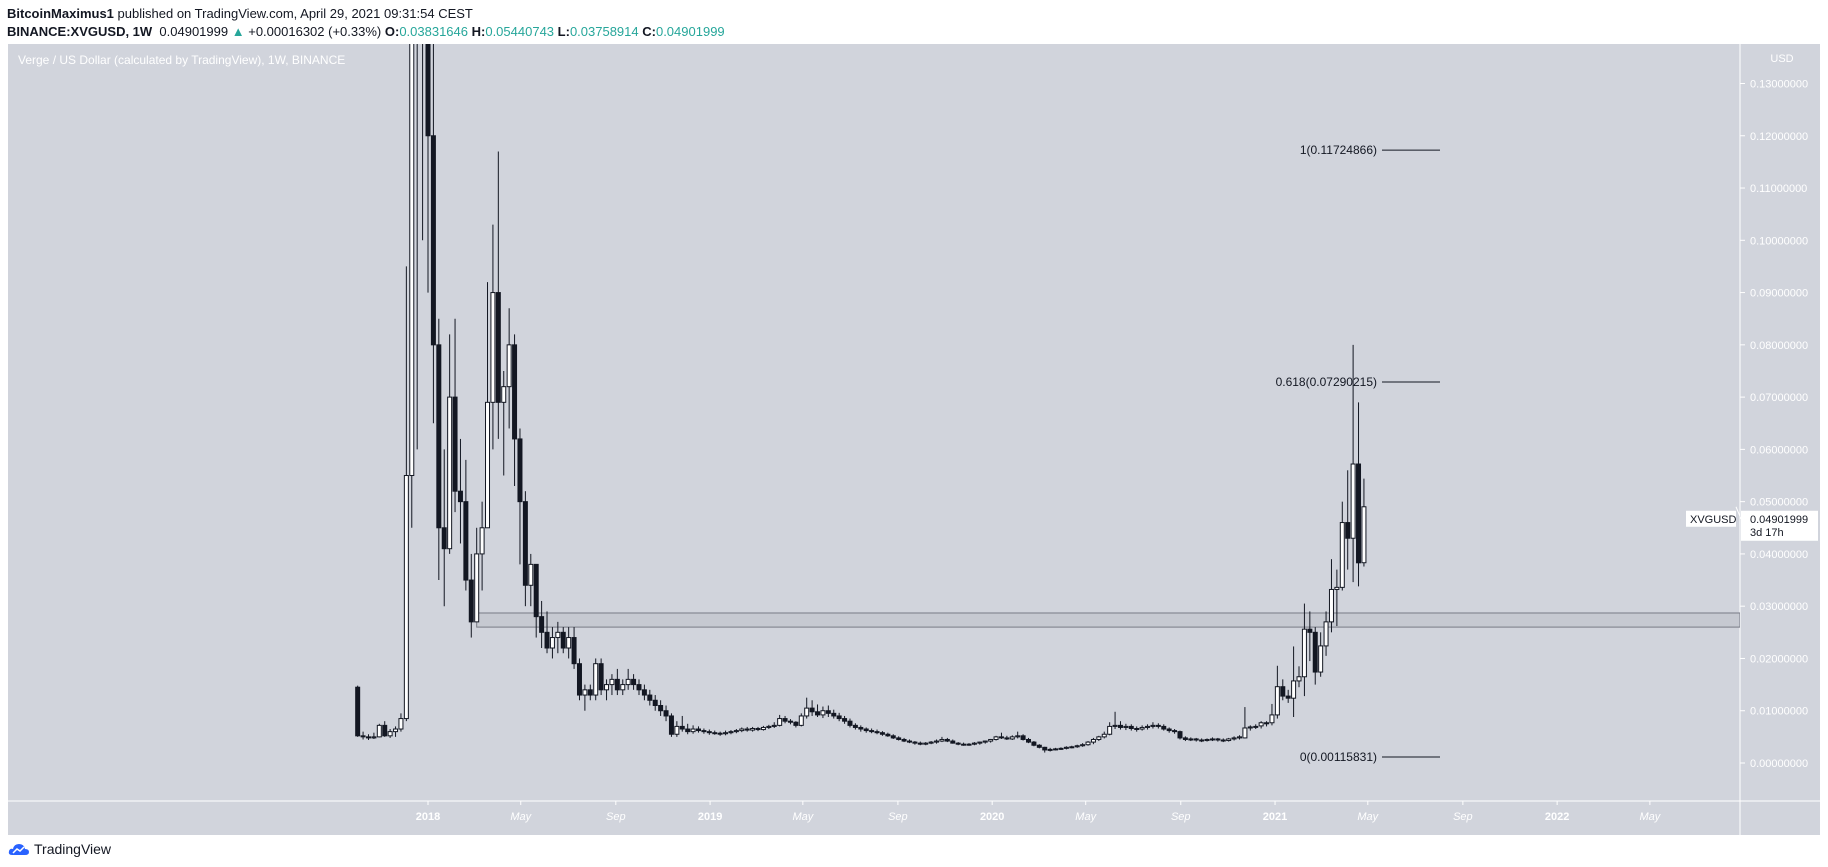 Image resolution: width=1828 pixels, height=867 pixels. I want to click on open-label: O:, so click(392, 31).